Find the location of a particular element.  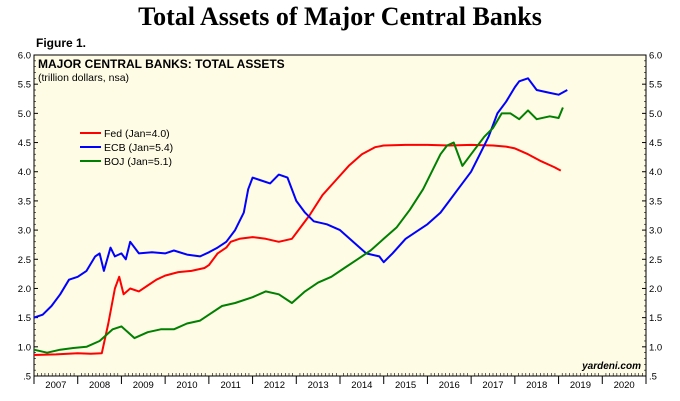

y-tick-label-right: 1.0 is located at coordinates (655, 347).